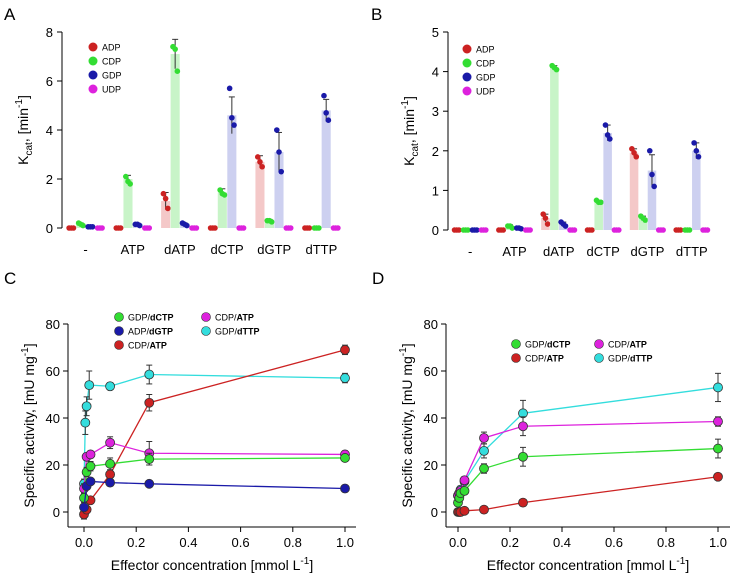 This screenshot has height=577, width=735. I want to click on legend-label-effector: dCTP, so click(162, 318).